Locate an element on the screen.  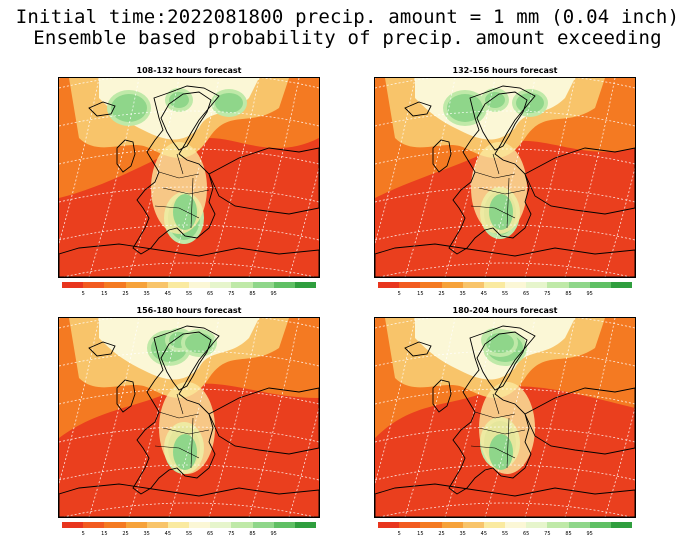
panel-title: 108-132 hours forecast is located at coordinates (189, 70).